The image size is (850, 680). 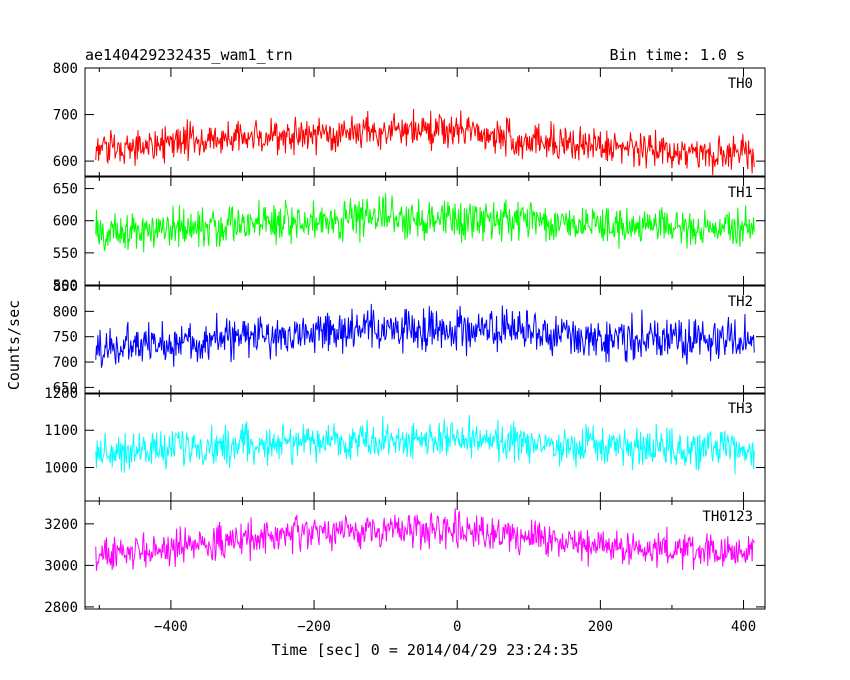 What do you see at coordinates (61, 566) in the screenshot?
I see `y-tick-label: 3000` at bounding box center [61, 566].